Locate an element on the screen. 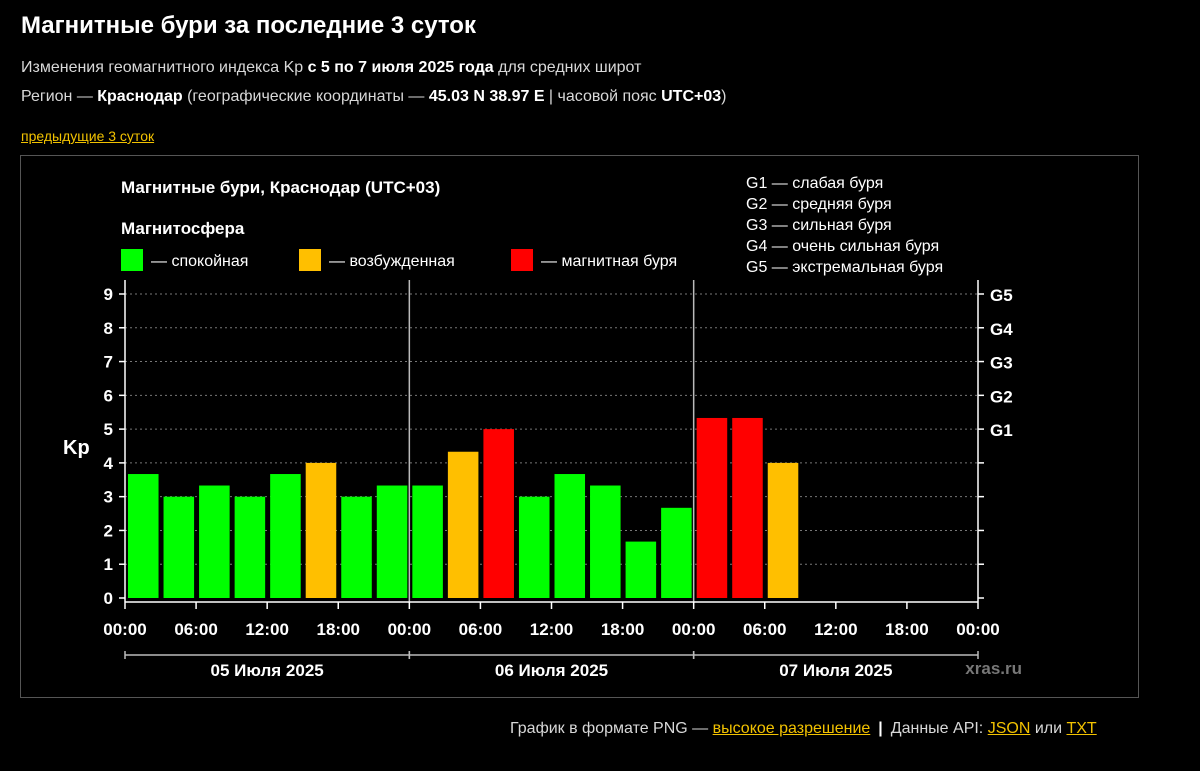 This screenshot has height=771, width=1200. chart-title: Магнитные бури, Краснодар (UTC+03) is located at coordinates (280, 187).